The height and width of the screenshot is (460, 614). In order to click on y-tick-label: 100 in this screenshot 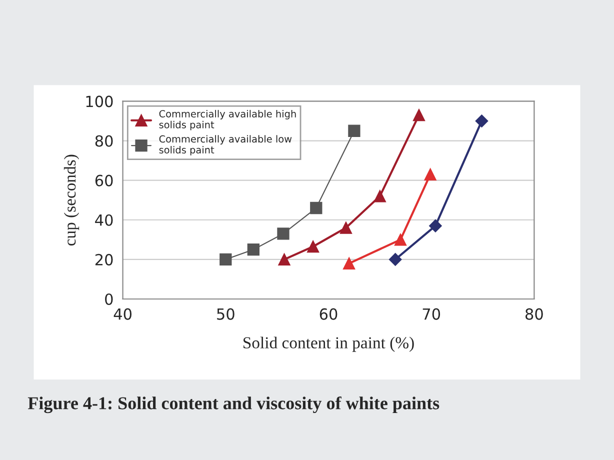, I will do `click(99, 102)`.